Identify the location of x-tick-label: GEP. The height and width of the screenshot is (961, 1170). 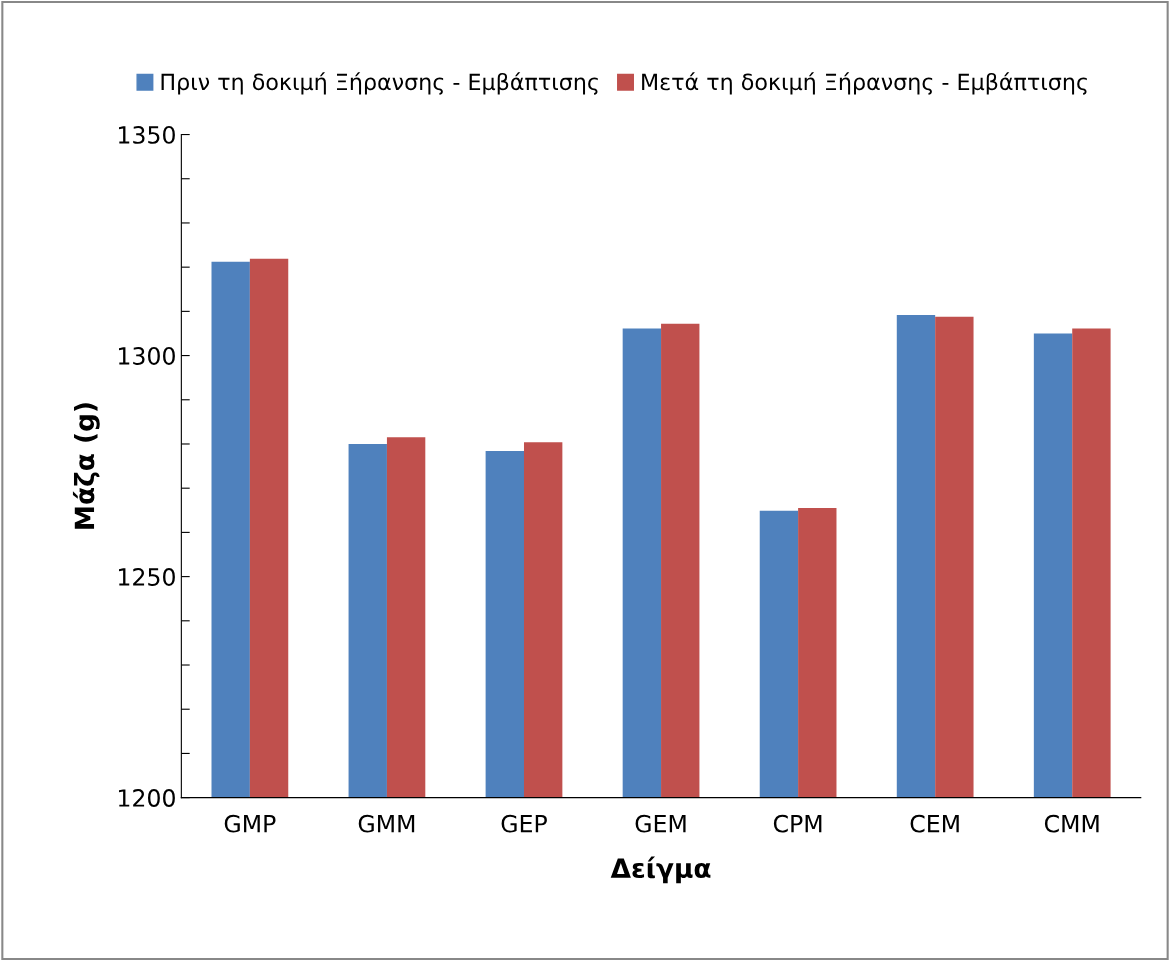
(524, 823).